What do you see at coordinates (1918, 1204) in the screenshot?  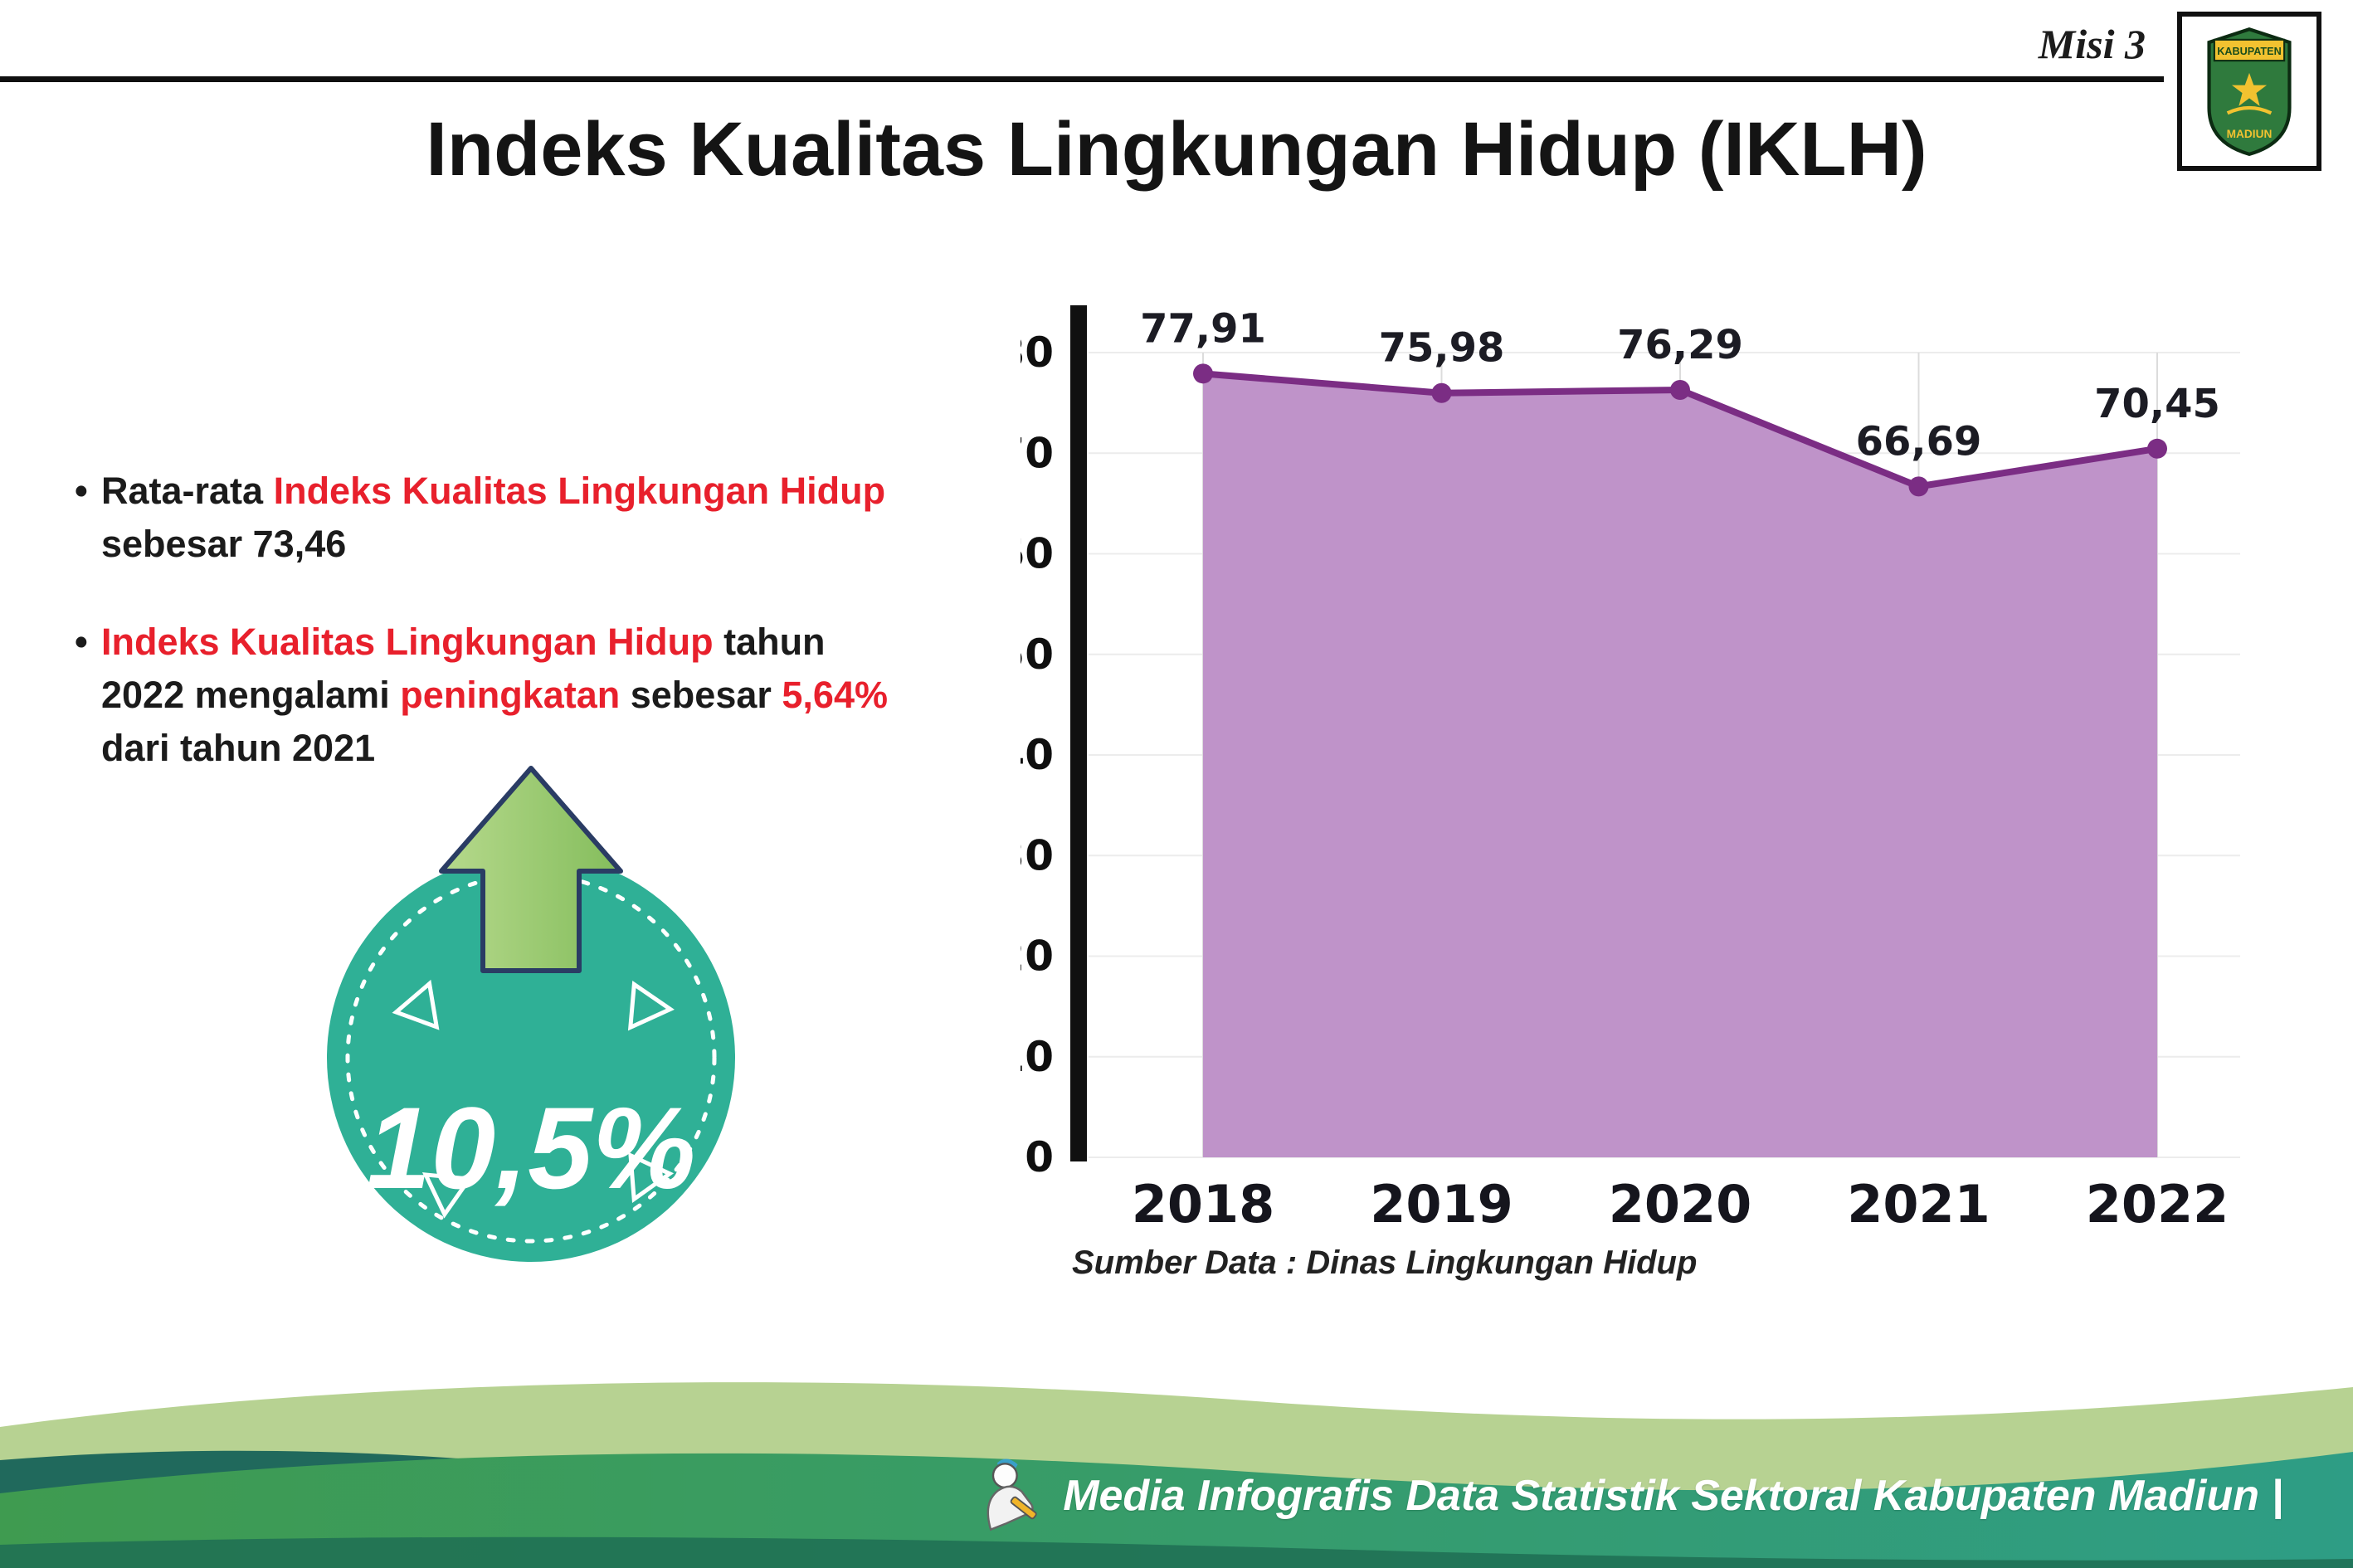 I see `x-tick-label: 2021` at bounding box center [1918, 1204].